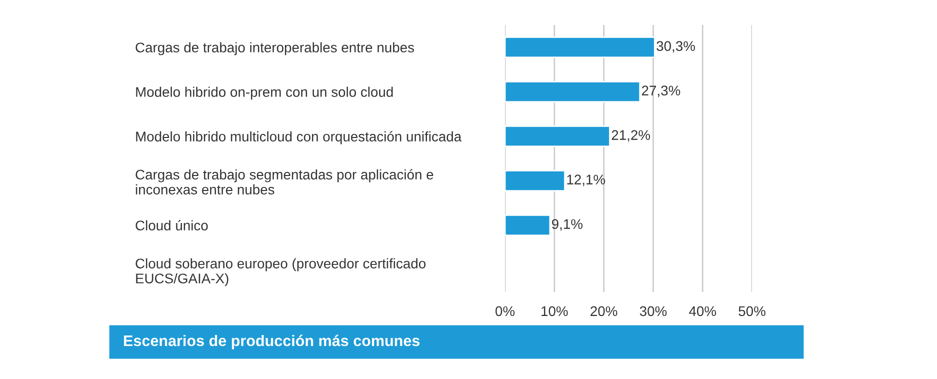 The image size is (937, 379). What do you see at coordinates (675, 47) in the screenshot?
I see `data-label: 30,3%` at bounding box center [675, 47].